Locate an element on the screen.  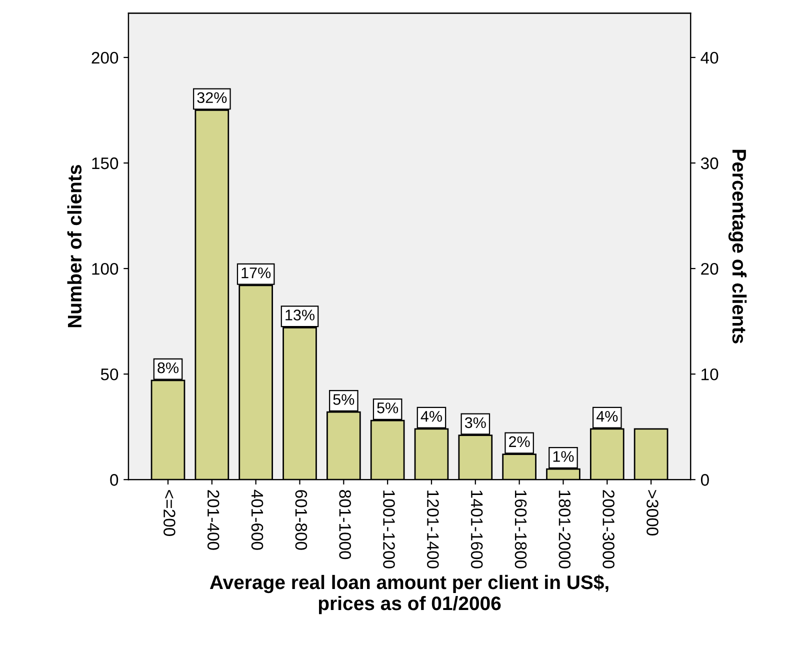
x-tick-label: 1601-1800 is located at coordinates (520, 529).